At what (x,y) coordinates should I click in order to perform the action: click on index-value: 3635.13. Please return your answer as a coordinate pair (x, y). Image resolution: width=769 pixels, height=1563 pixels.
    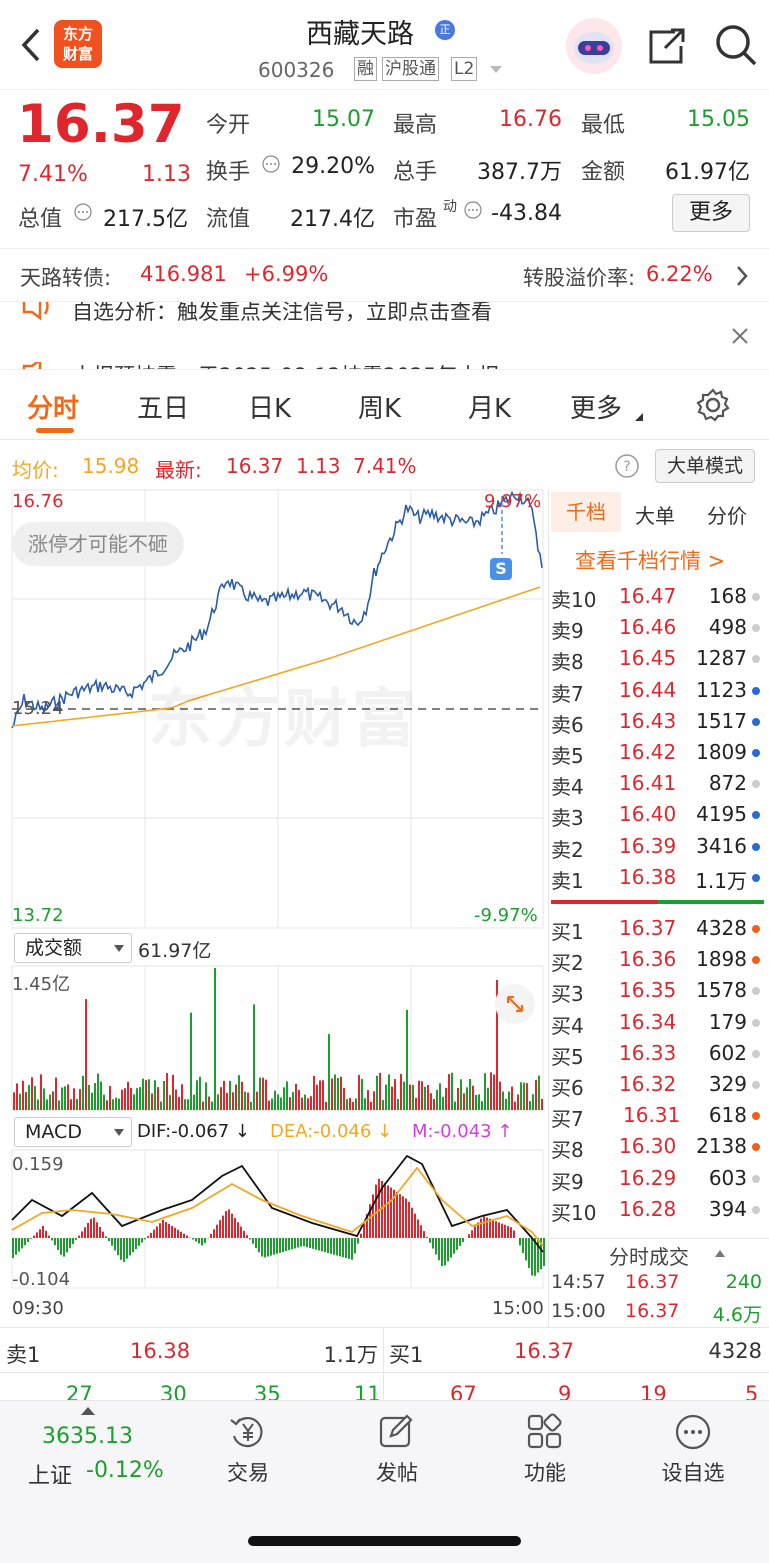
    Looking at the image, I should click on (87, 1436).